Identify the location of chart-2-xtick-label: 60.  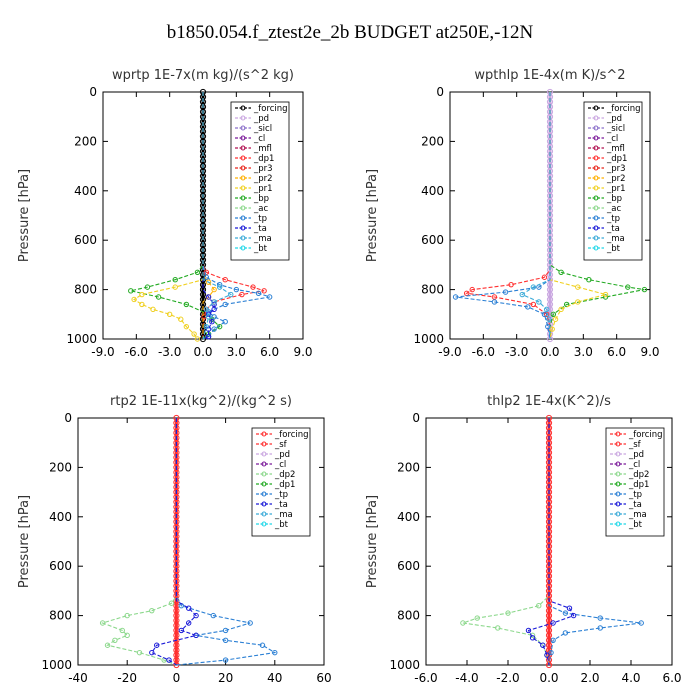
(323, 678).